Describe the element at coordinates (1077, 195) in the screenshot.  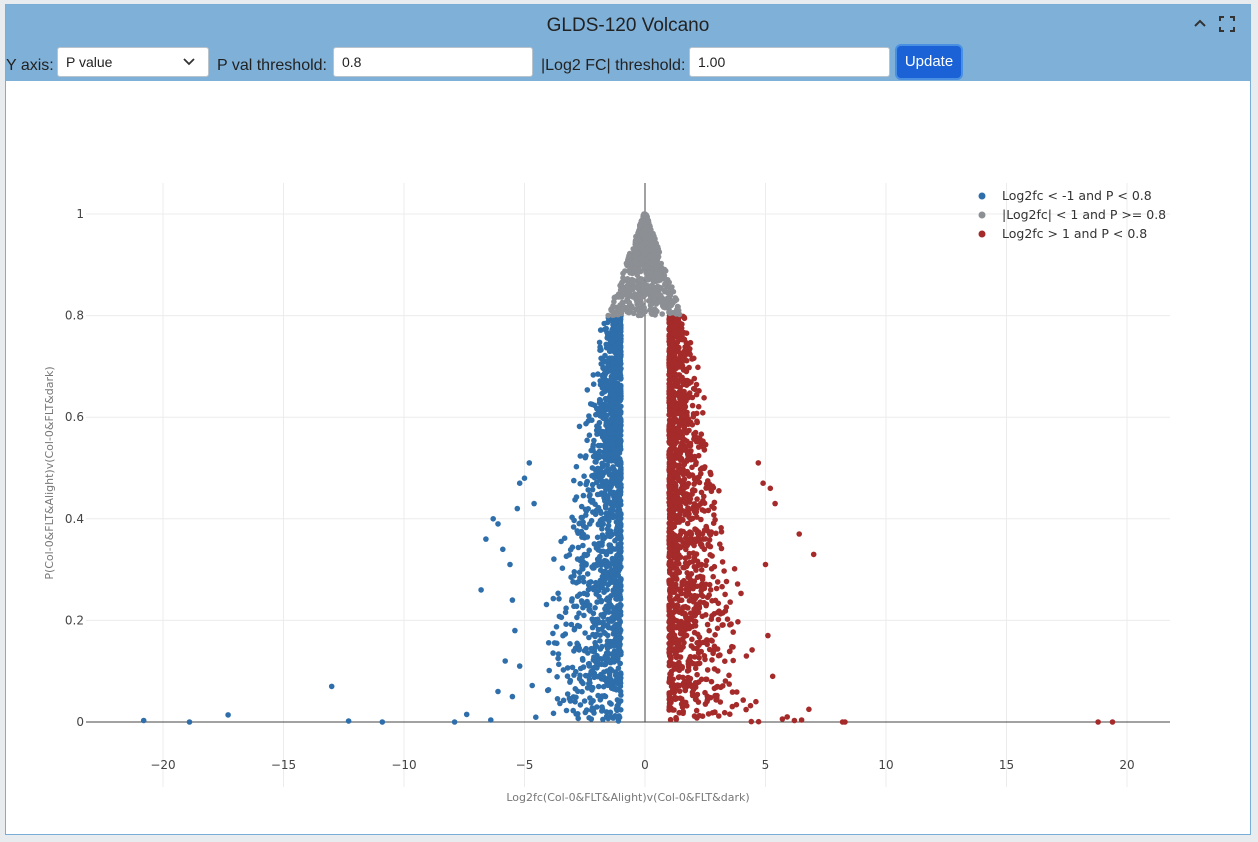
I see `legend-entry: Log2fc < -1 and P < 0.8` at that location.